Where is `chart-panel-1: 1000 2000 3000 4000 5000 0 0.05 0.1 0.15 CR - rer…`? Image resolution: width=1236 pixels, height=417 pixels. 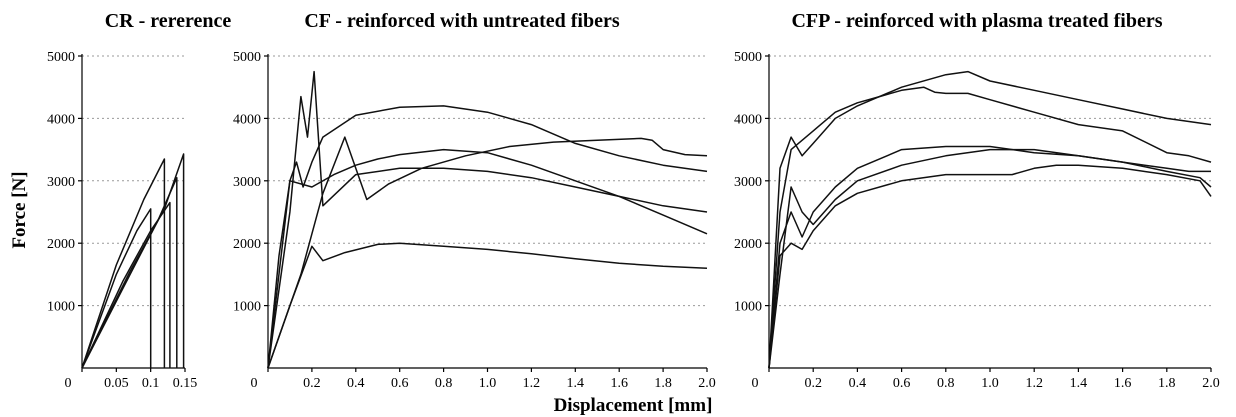
chart-panel-1: 1000 2000 3000 4000 5000 0 0.05 0.1 0.15 CR - rer… is located at coordinates (139, 200).